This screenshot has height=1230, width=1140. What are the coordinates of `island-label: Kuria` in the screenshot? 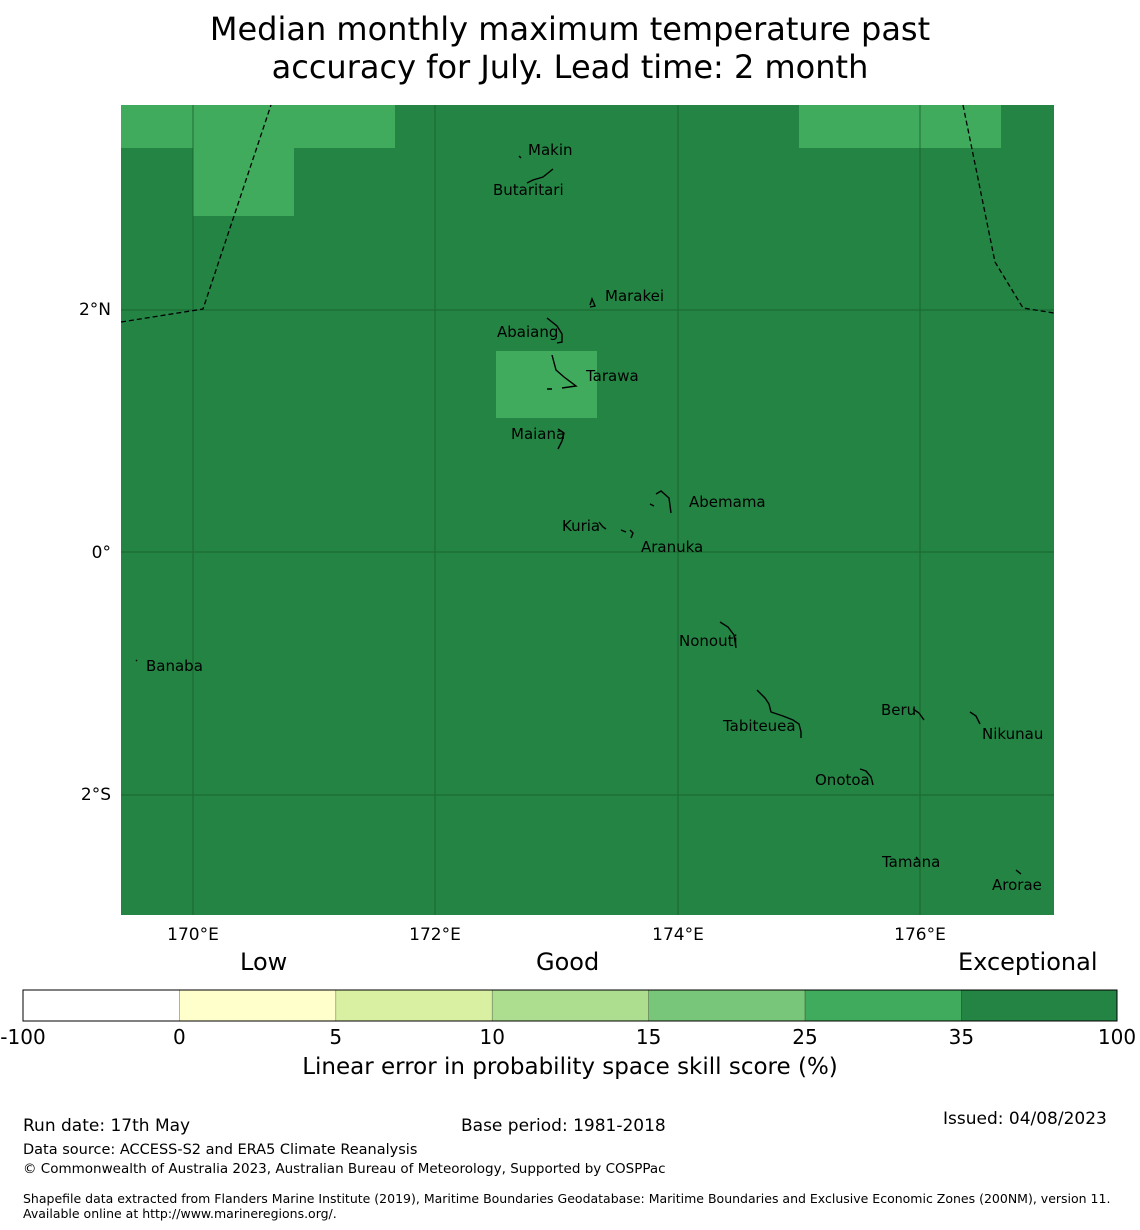 It's located at (581, 526).